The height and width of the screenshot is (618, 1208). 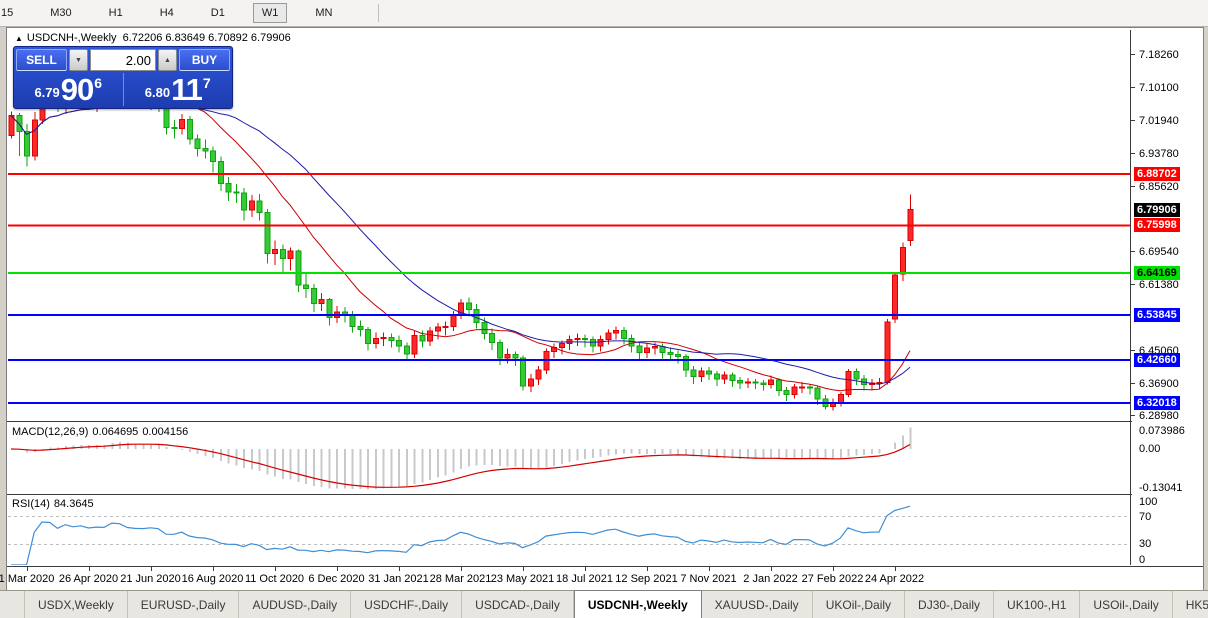 I want to click on timeframe-button-h1: H1, so click(x=115, y=13).